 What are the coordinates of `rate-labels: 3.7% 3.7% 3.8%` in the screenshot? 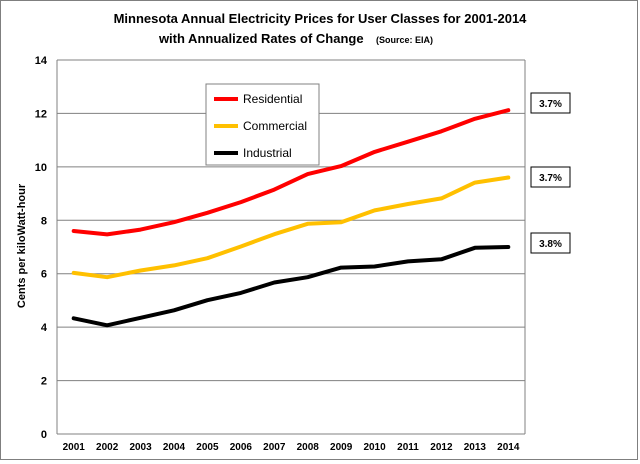 It's located at (550, 173).